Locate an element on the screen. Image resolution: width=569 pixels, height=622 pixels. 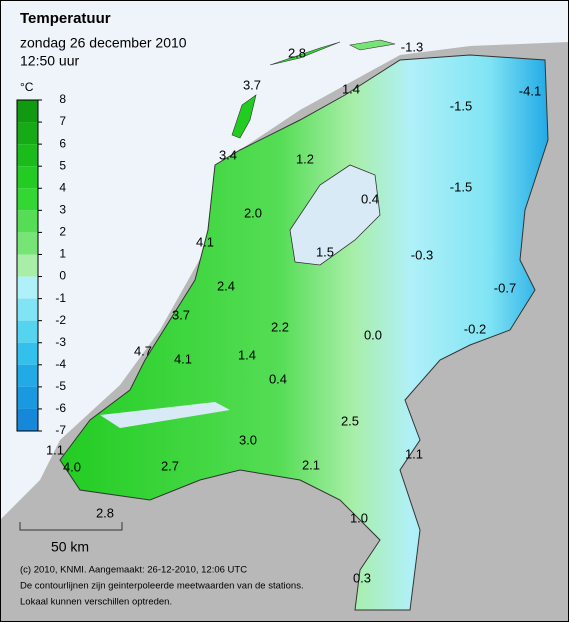
station-value: 3.0 is located at coordinates (248, 439).